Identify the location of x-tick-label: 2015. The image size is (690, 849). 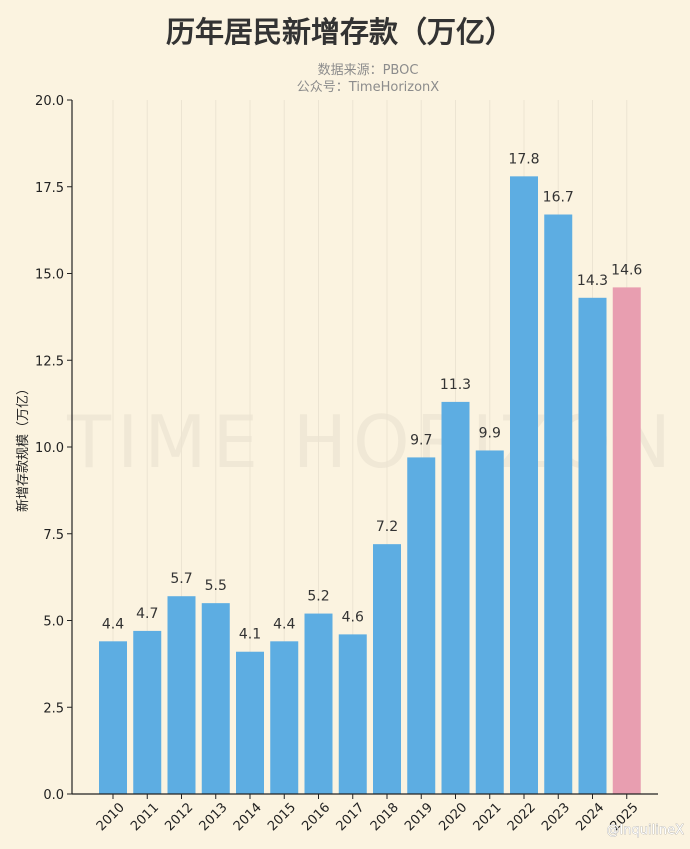
(282, 817).